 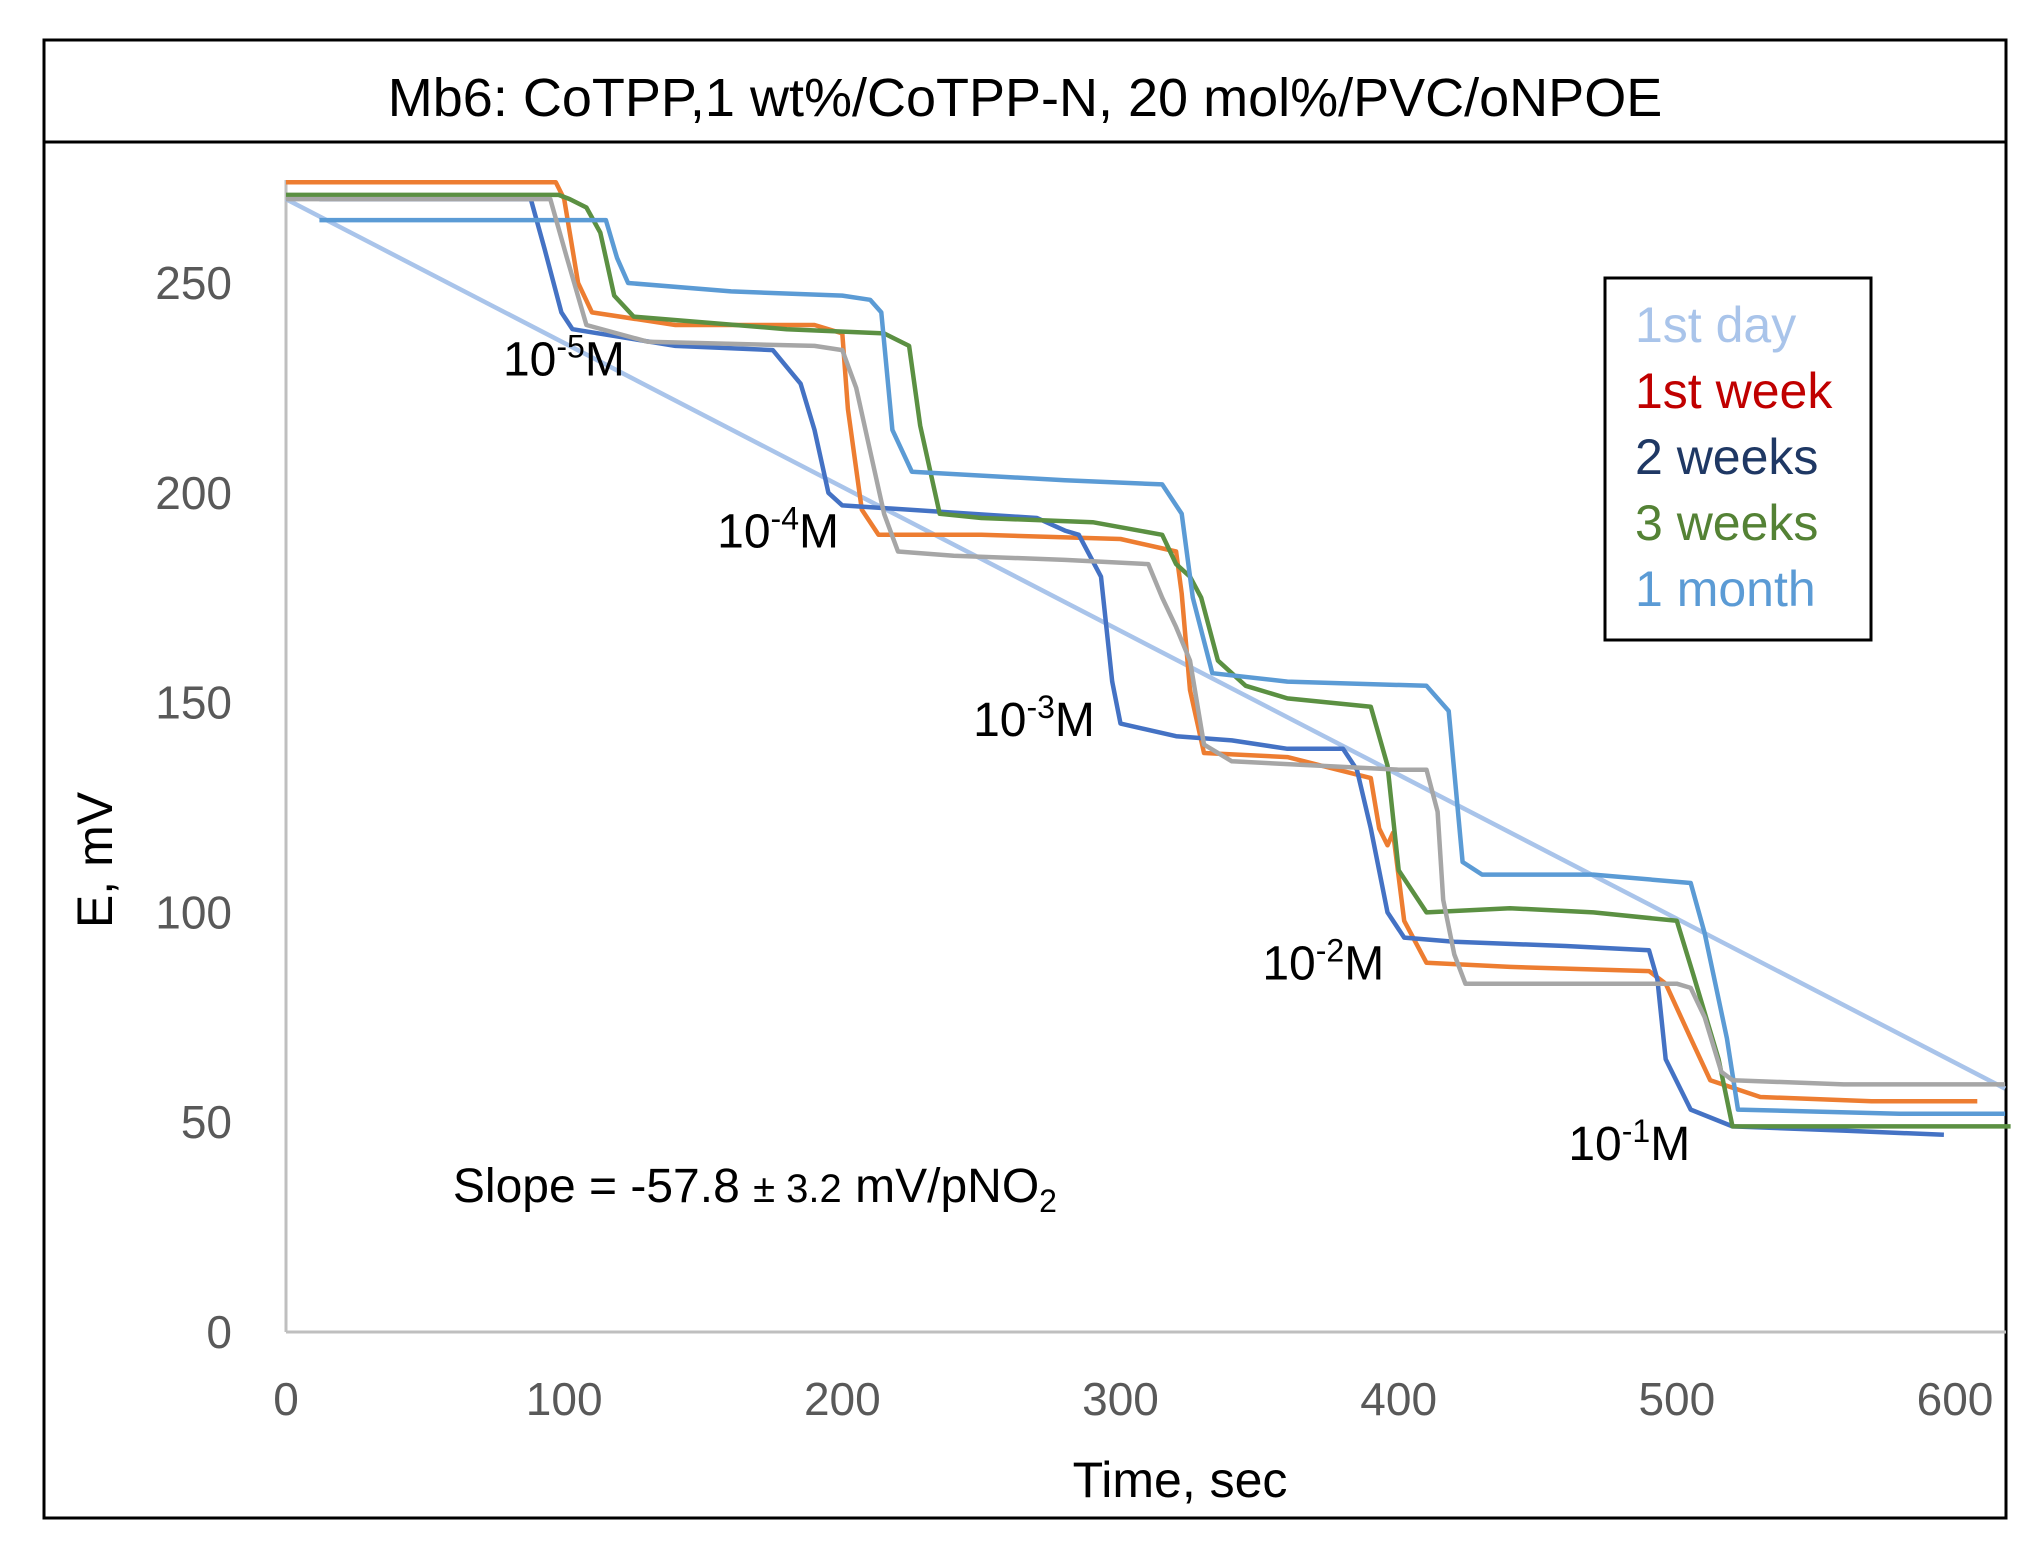 I want to click on concentration-label: 10-1M, so click(x=1629, y=1142).